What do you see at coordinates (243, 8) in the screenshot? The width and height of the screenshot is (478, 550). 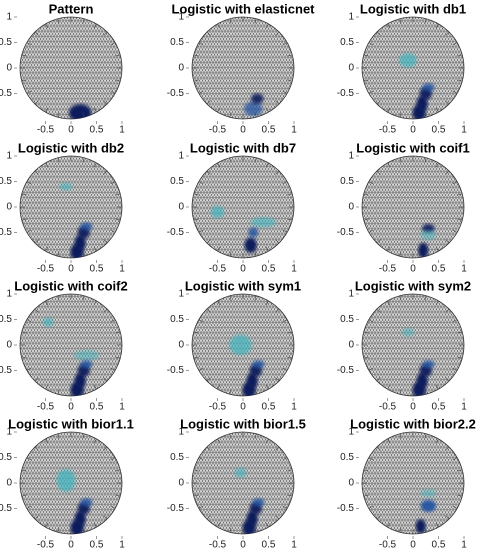 I see `panel-title: Logistic with elasticnet` at bounding box center [243, 8].